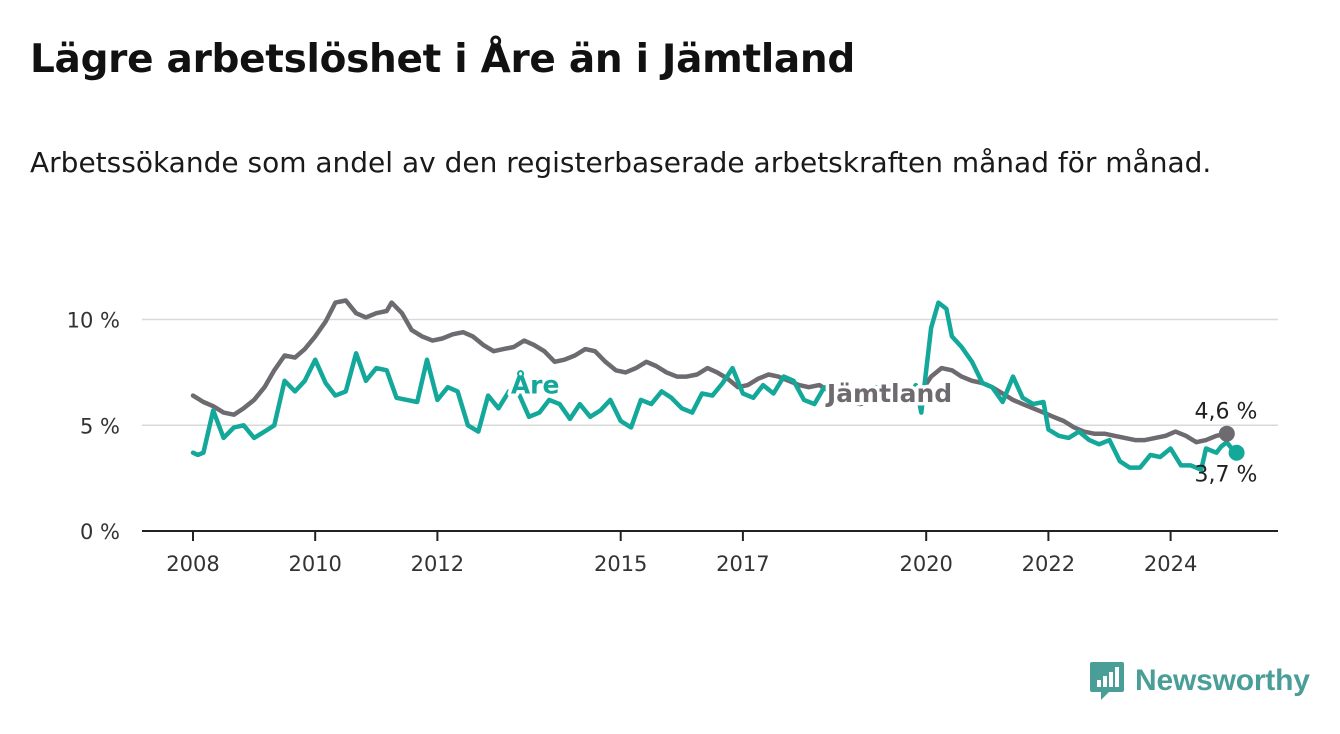 This screenshot has width=1340, height=734. I want to click on x-tick-label: 2020, so click(925, 564).